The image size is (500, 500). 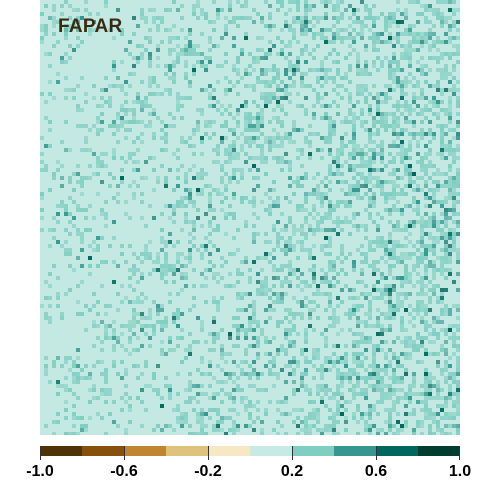 I want to click on colorbar-swatch: #f6e8c3, so click(x=229, y=451).